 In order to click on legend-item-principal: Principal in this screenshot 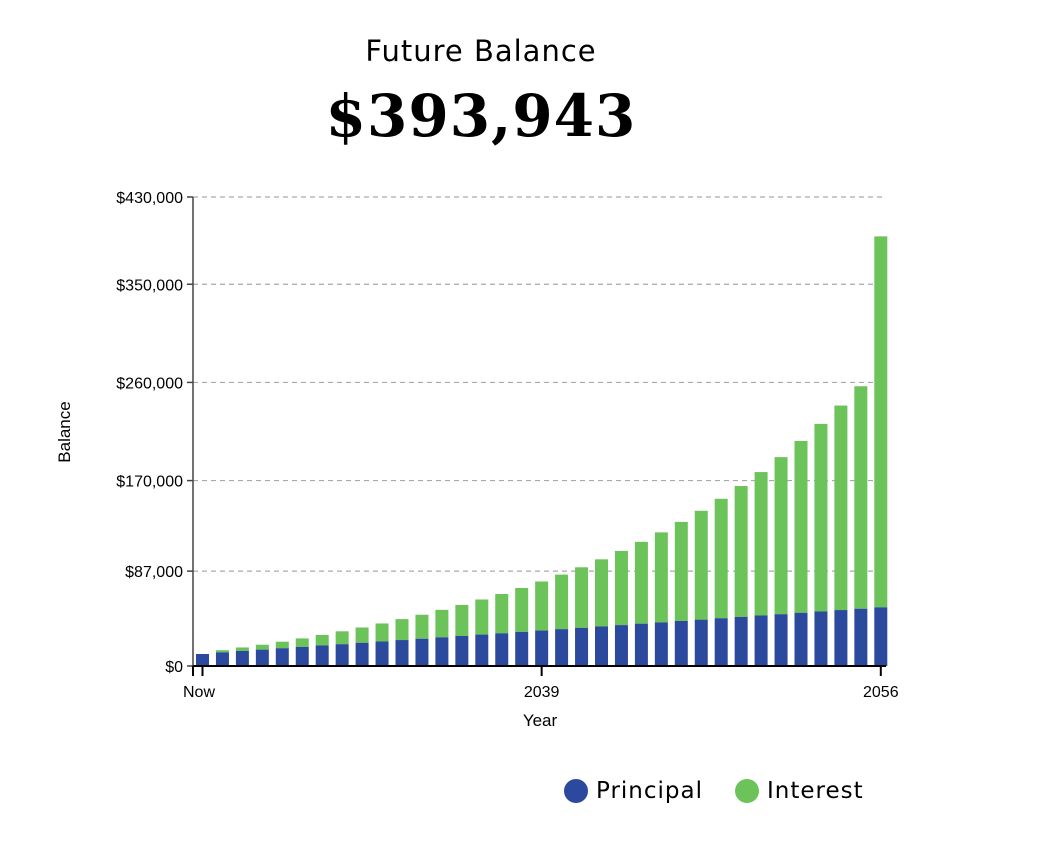, I will do `click(633, 791)`.